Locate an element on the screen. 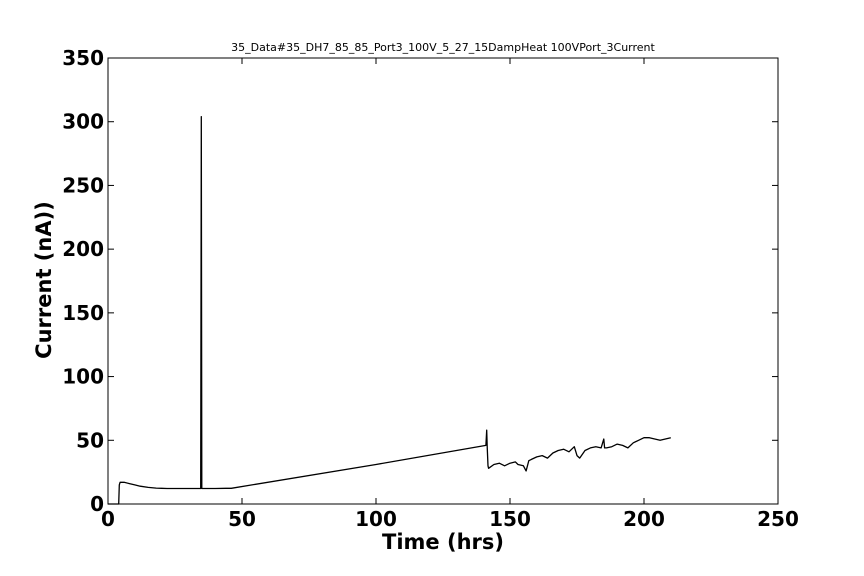  y-axis-label: Current (nA)) is located at coordinates (44, 280).